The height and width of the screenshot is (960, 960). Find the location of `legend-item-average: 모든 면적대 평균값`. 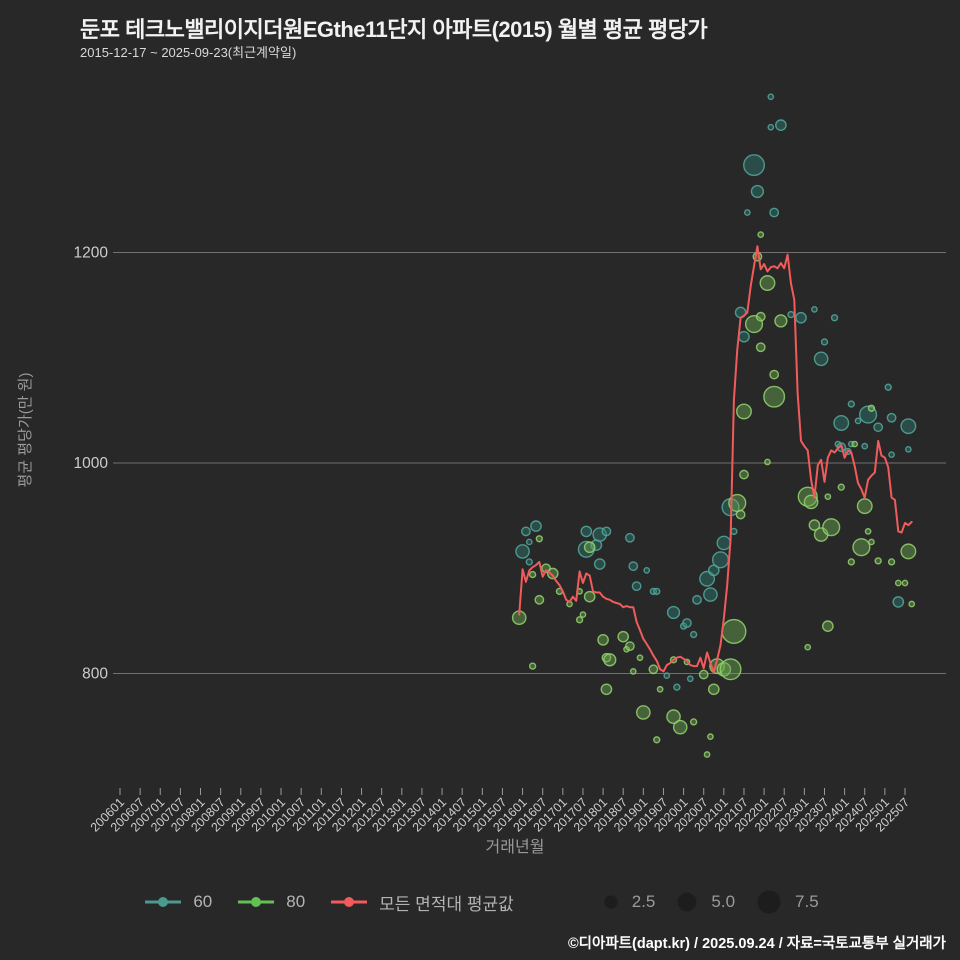

legend-item-average: 모든 면적대 평균값 is located at coordinates (421, 902).